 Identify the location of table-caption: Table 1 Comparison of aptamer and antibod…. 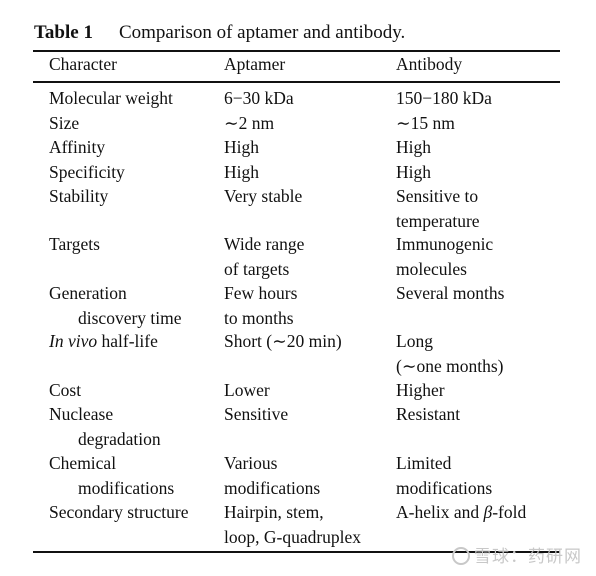
(219, 33).